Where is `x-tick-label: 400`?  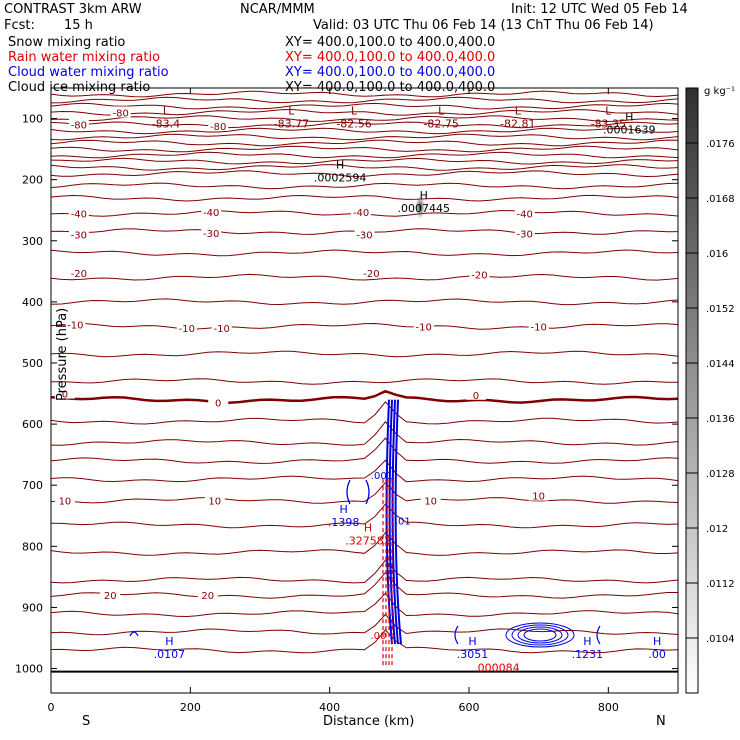 x-tick-label: 400 is located at coordinates (329, 707).